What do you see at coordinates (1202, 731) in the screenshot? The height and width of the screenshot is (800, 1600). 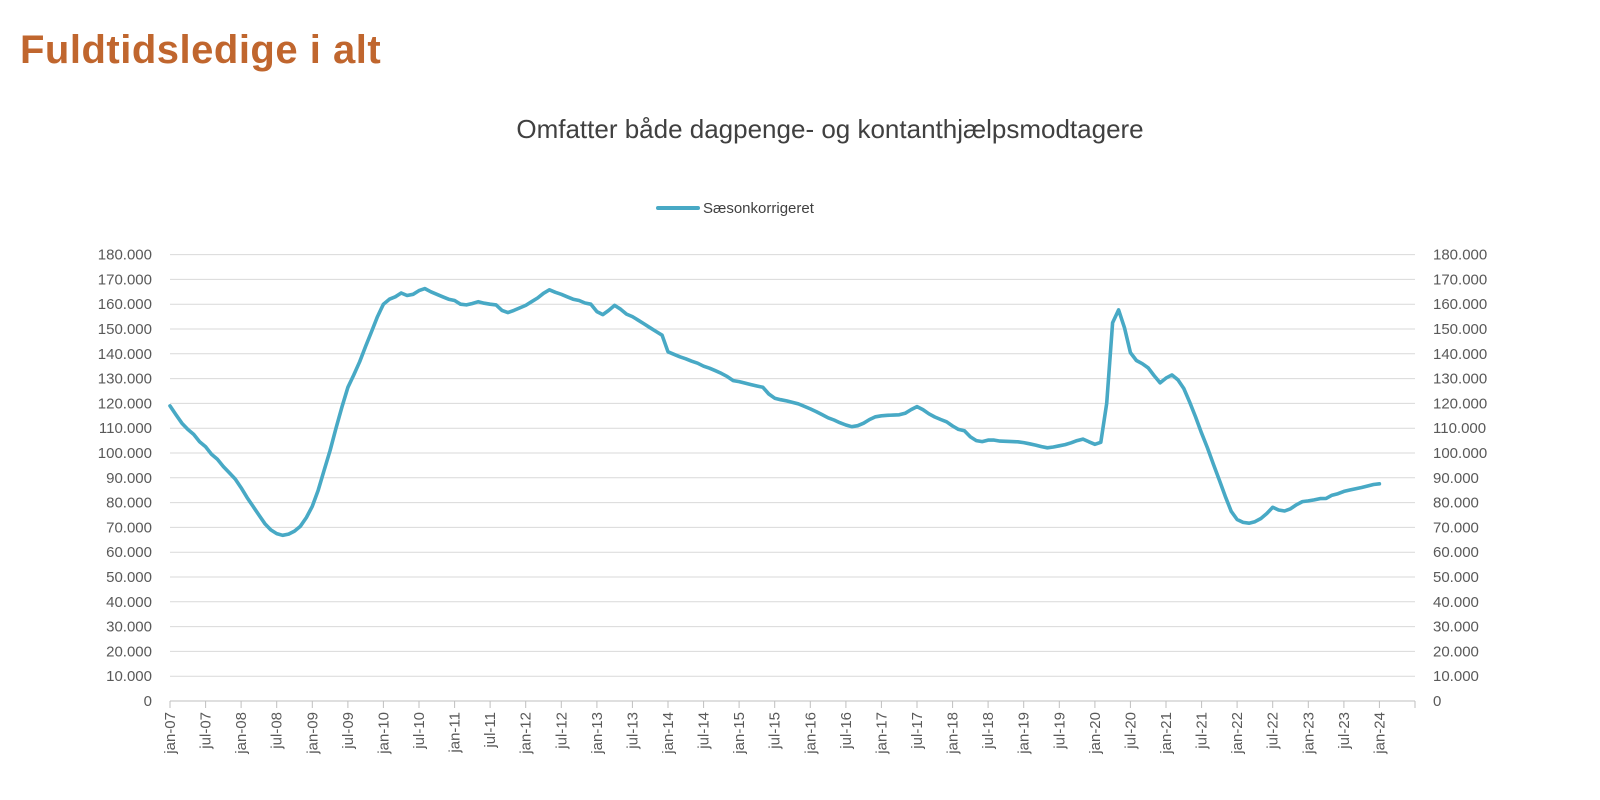 I see `x-axis-label: jul-21` at bounding box center [1202, 731].